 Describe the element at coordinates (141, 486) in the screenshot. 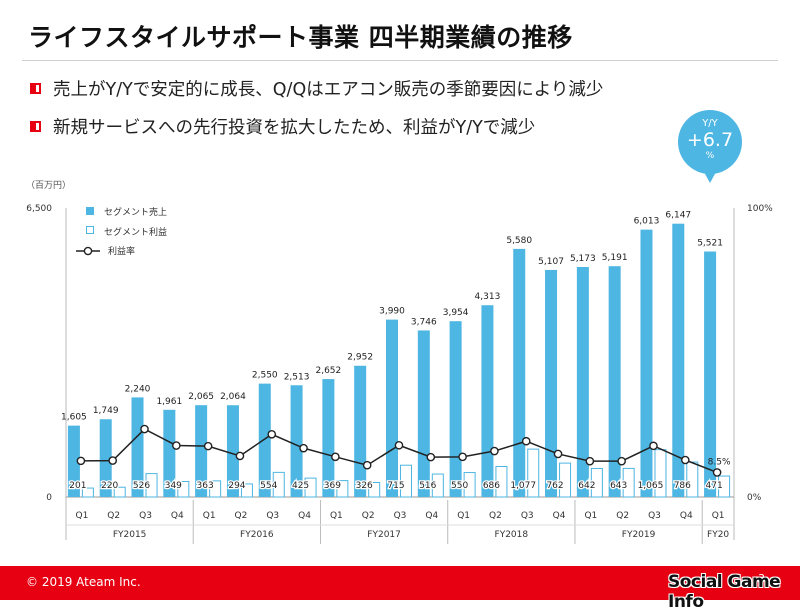

I see `profit-value-label: 526` at that location.